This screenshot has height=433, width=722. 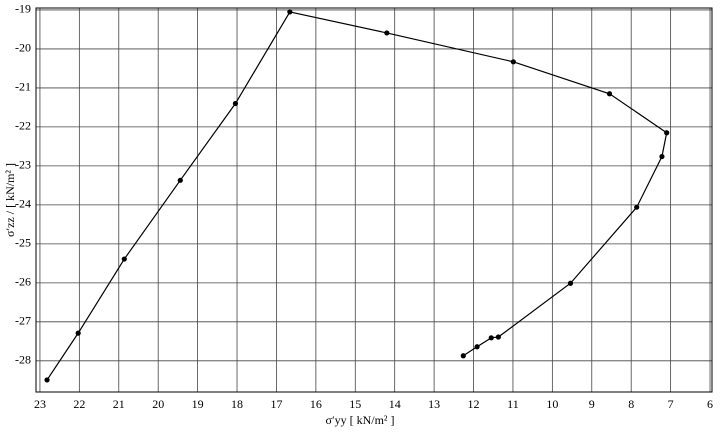 What do you see at coordinates (355, 404) in the screenshot?
I see `x-tick-label: 15` at bounding box center [355, 404].